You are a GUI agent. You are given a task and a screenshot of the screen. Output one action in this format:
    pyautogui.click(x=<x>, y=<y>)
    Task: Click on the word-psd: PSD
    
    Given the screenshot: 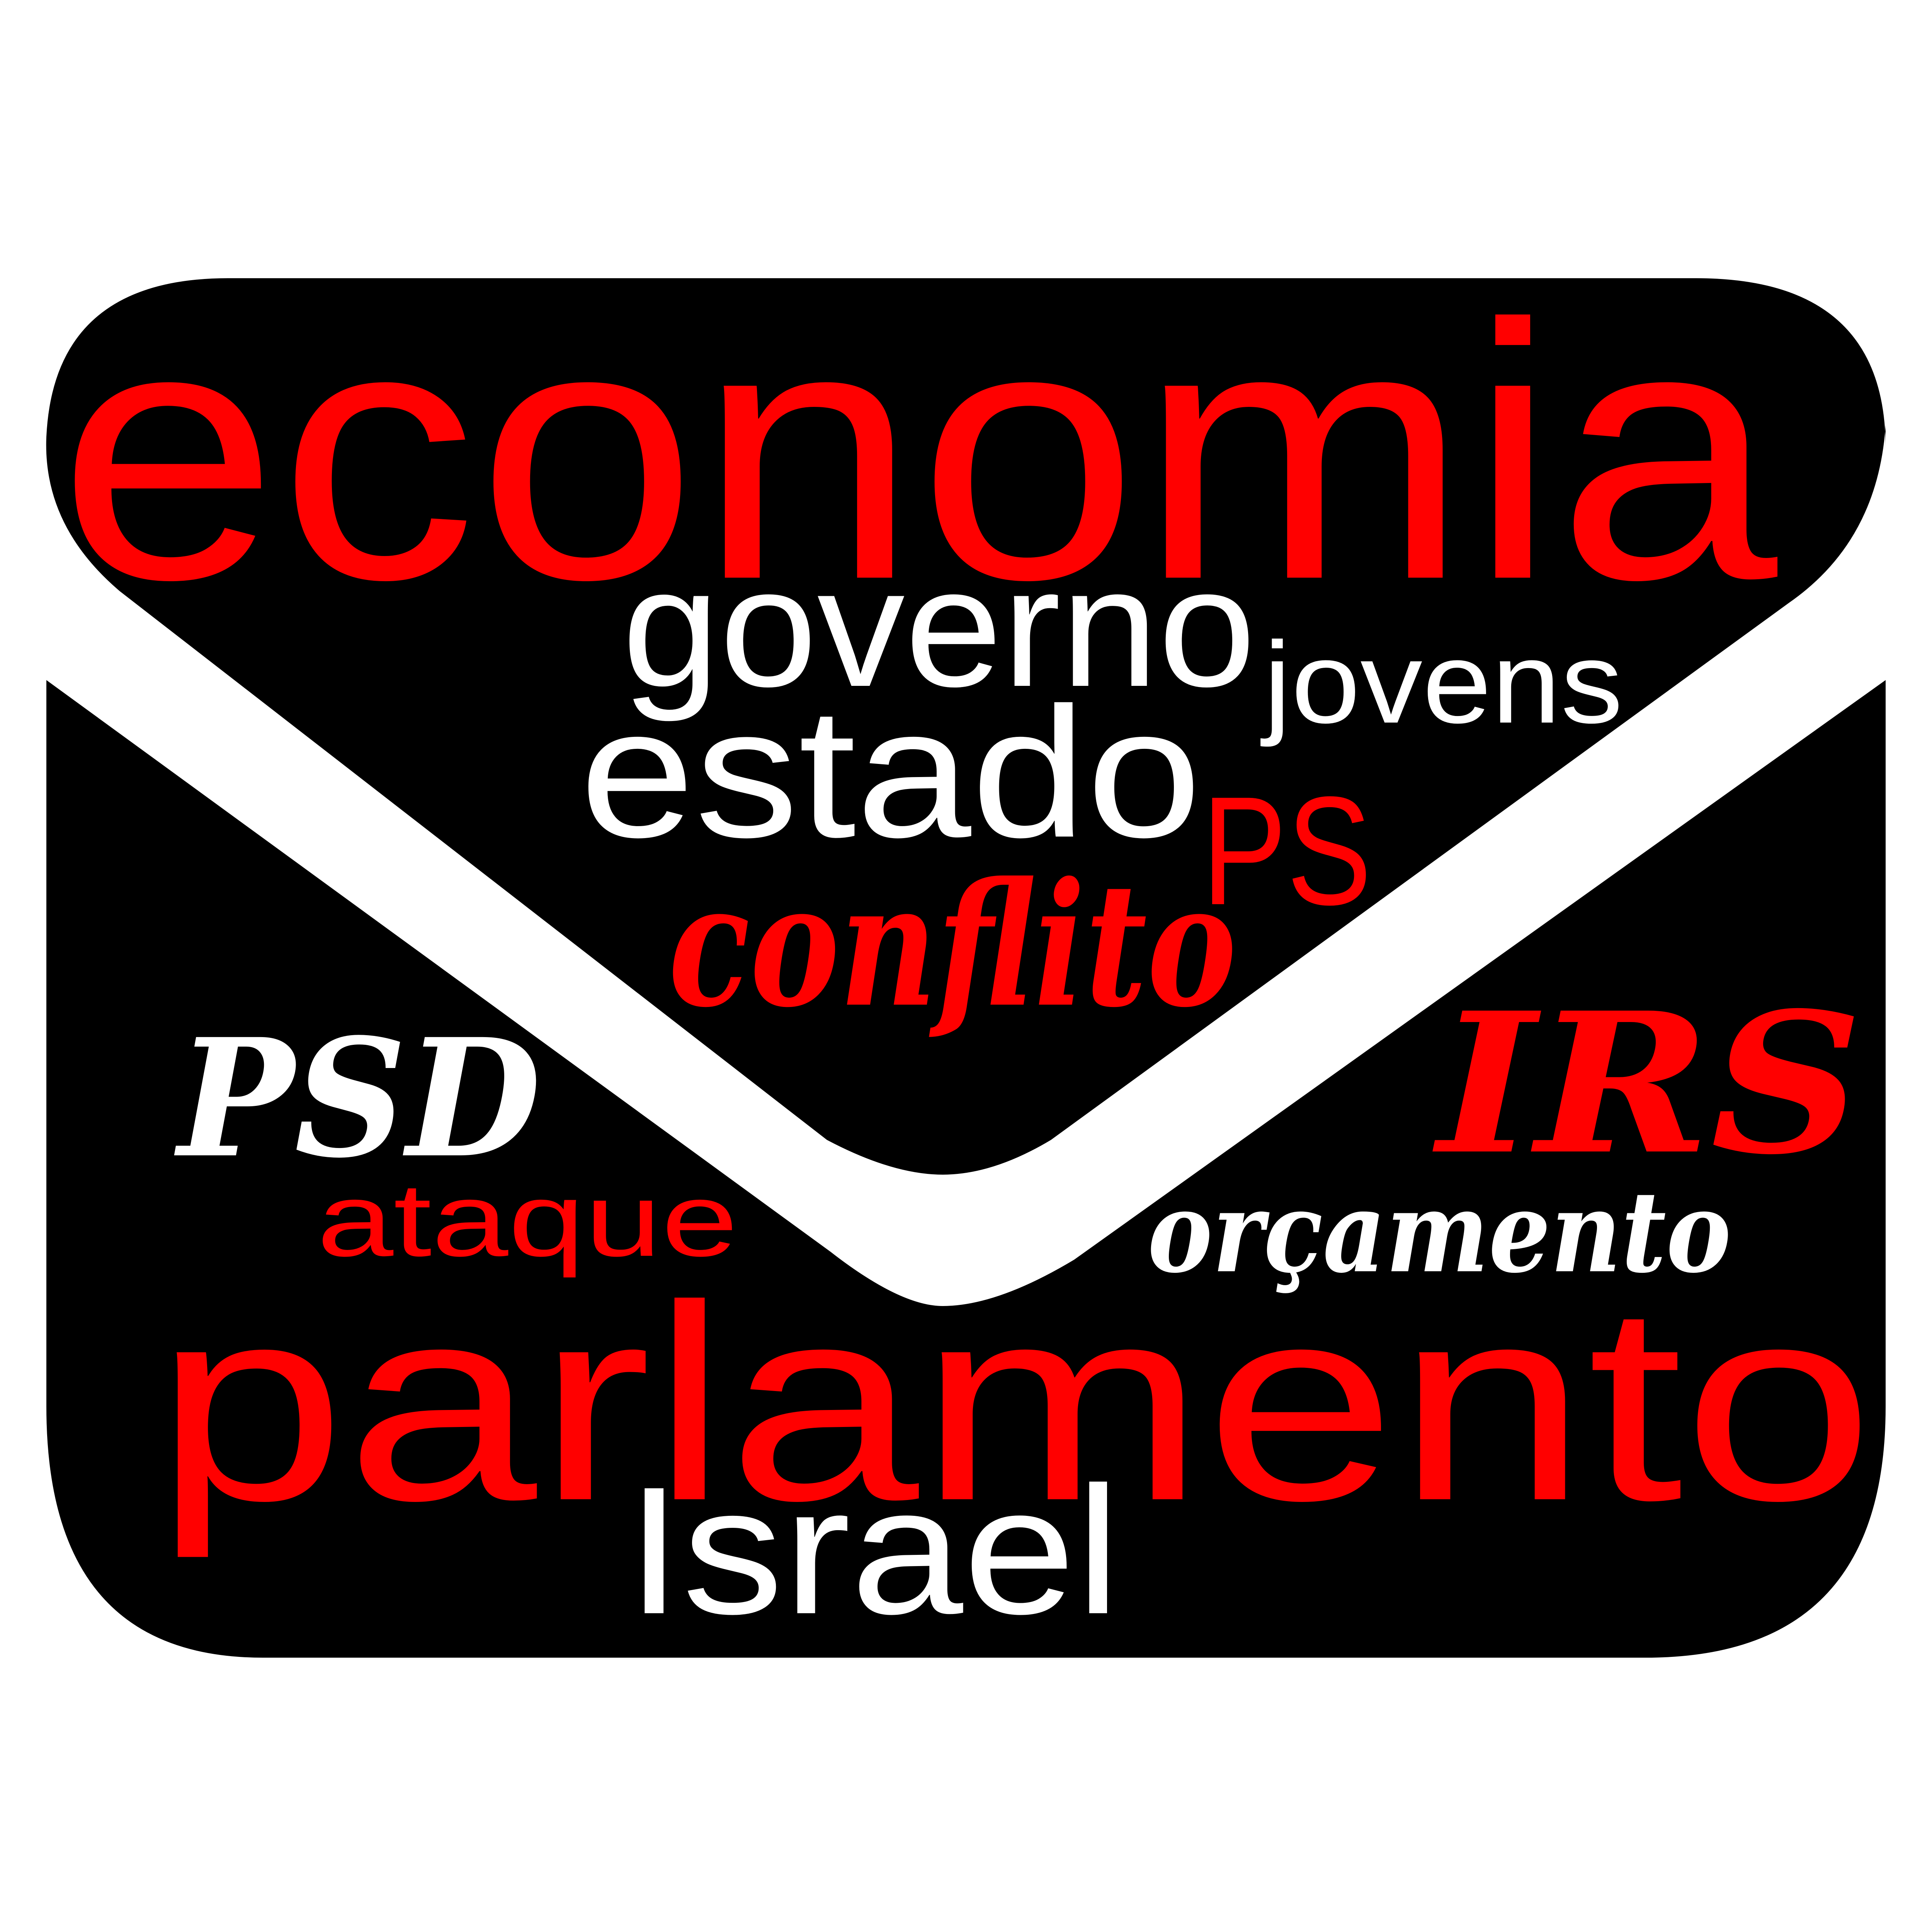 What is the action you would take?
    pyautogui.click(x=358, y=1099)
    